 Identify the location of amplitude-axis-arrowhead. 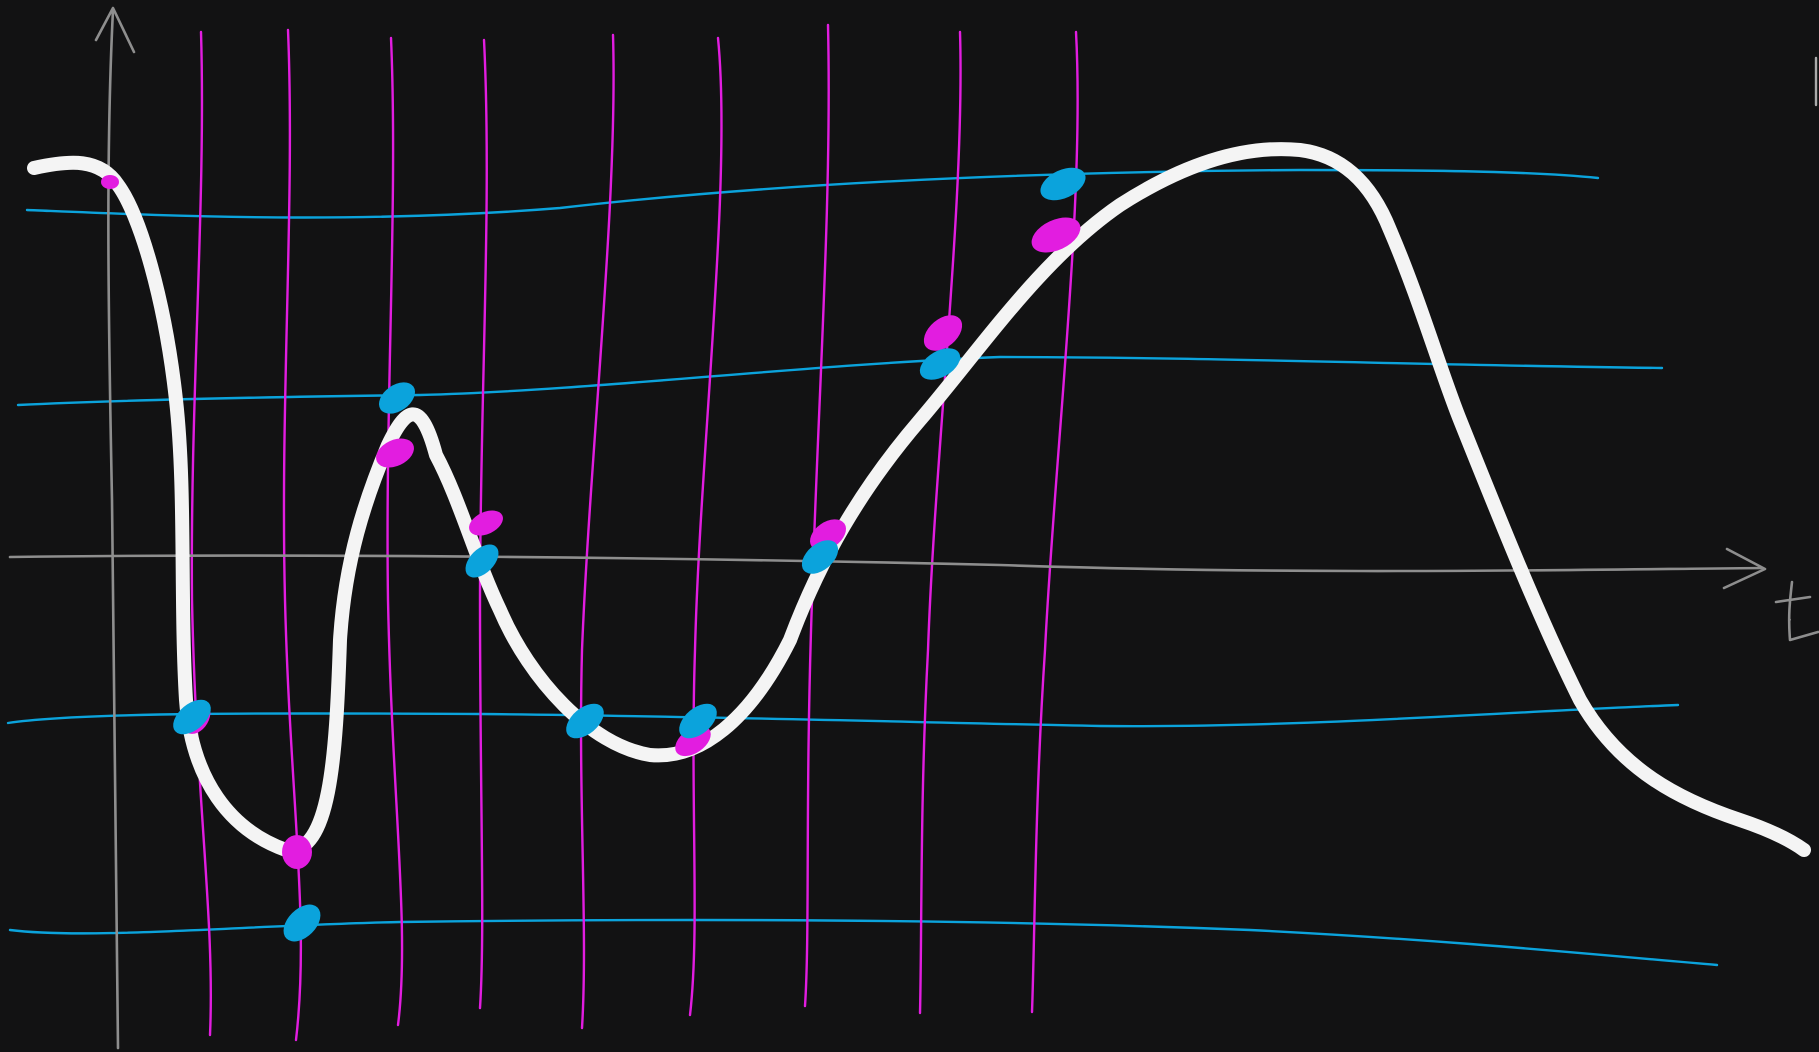
(115, 30).